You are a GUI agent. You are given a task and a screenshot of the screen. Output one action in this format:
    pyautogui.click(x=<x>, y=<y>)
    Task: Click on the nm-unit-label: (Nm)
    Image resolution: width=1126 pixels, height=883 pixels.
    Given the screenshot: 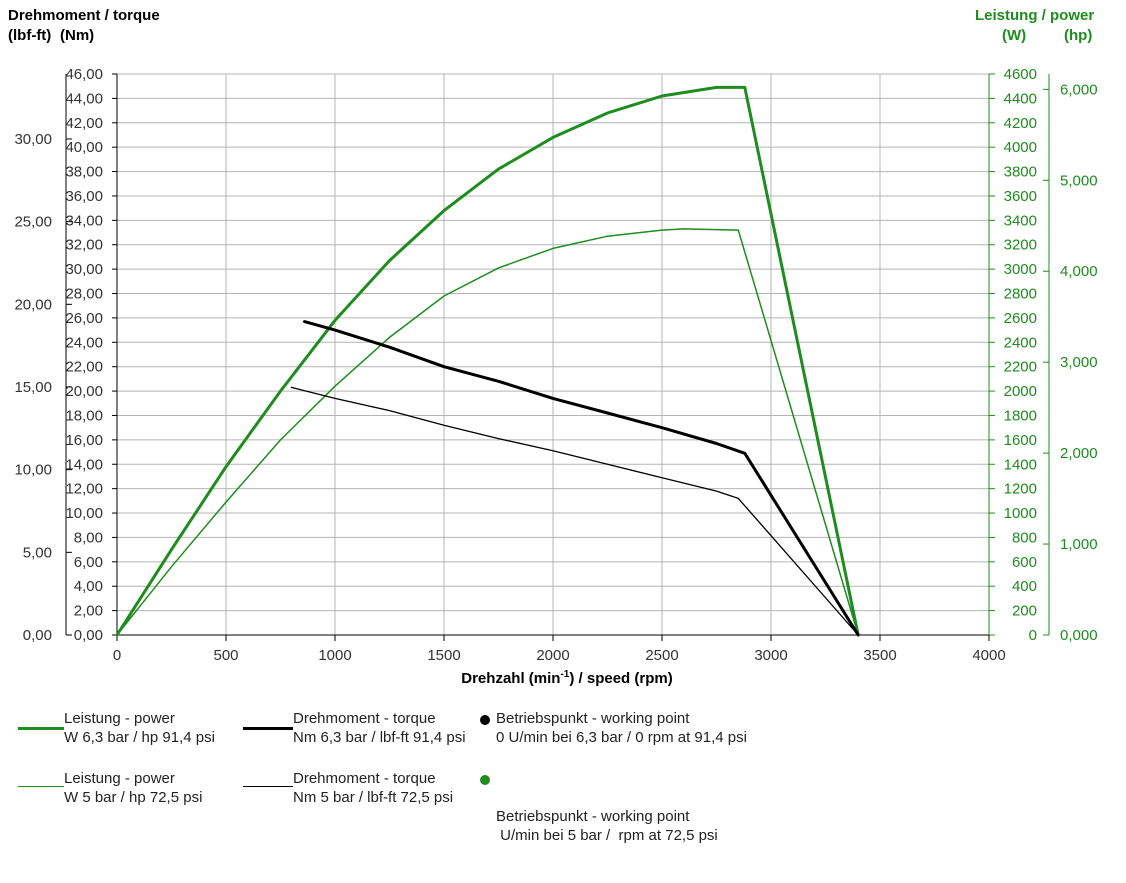 What is the action you would take?
    pyautogui.click(x=77, y=35)
    